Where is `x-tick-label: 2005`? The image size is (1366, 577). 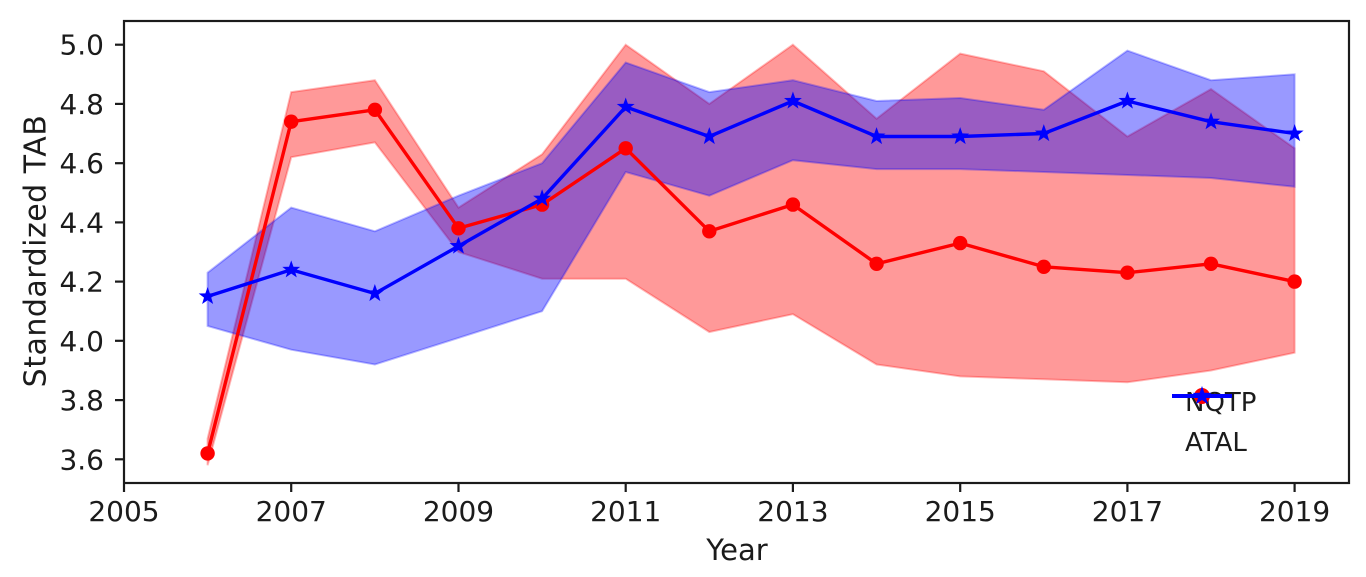
x-tick-label: 2005 is located at coordinates (123, 511).